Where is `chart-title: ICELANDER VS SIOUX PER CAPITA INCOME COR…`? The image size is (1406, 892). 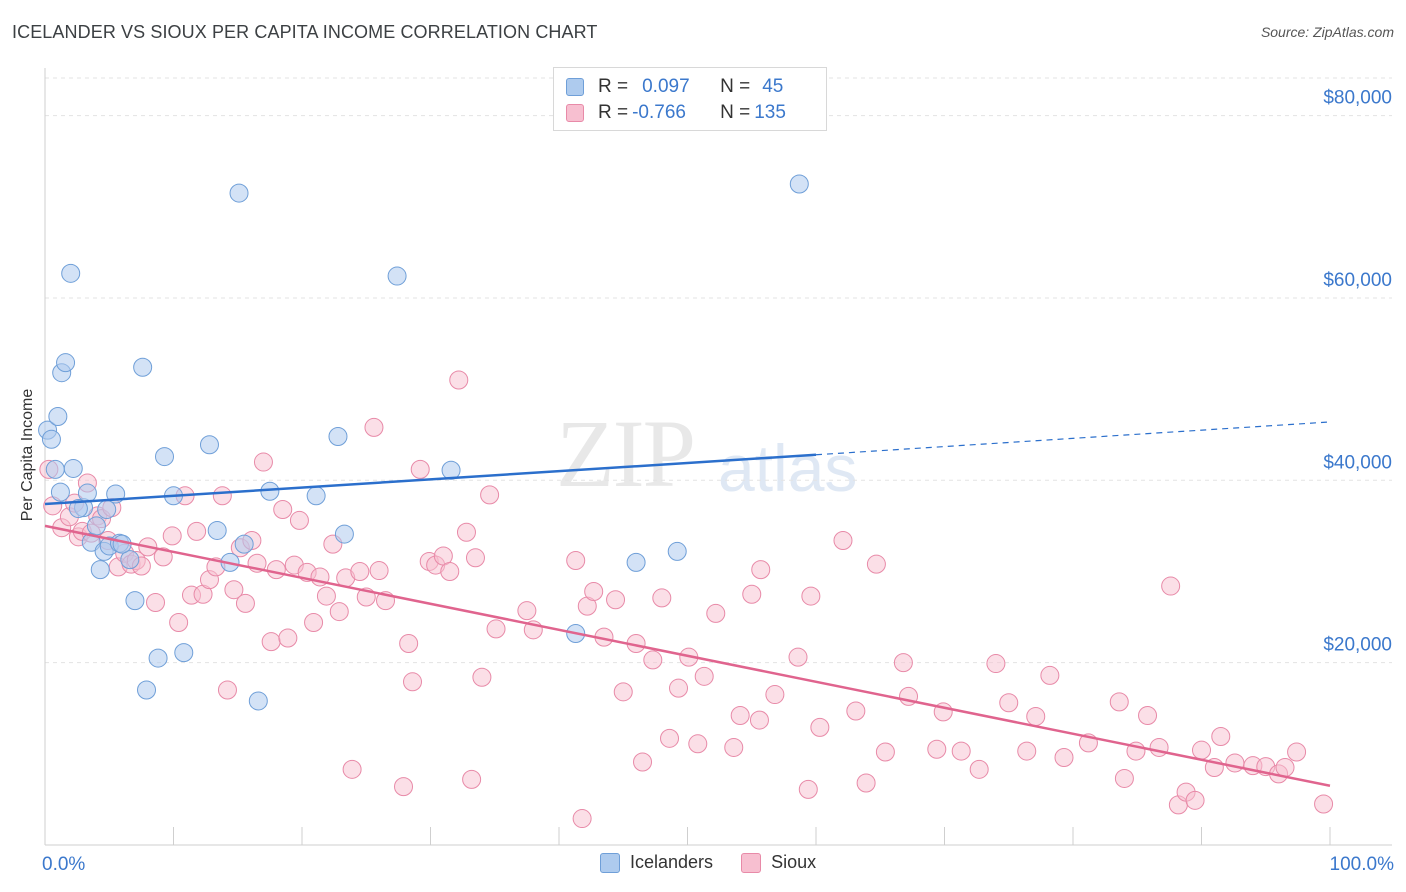 chart-title: ICELANDER VS SIOUX PER CAPITA INCOME COR… is located at coordinates (305, 32).